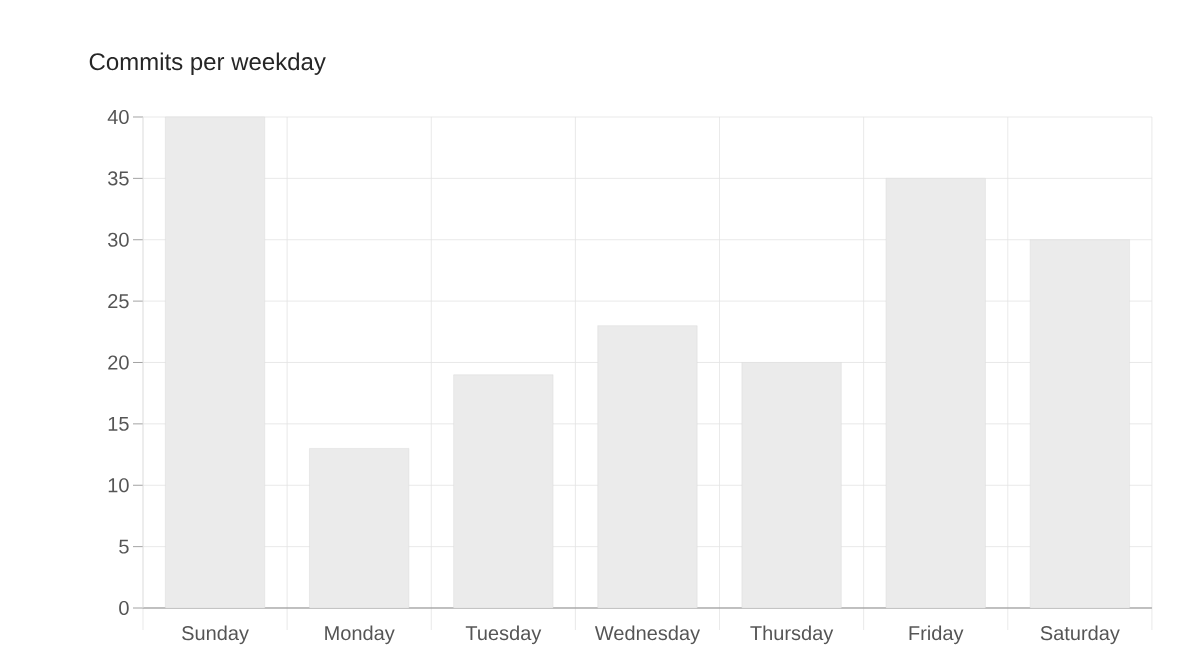  Describe the element at coordinates (503, 635) in the screenshot. I see `x-tick-label: Tuesday` at that location.